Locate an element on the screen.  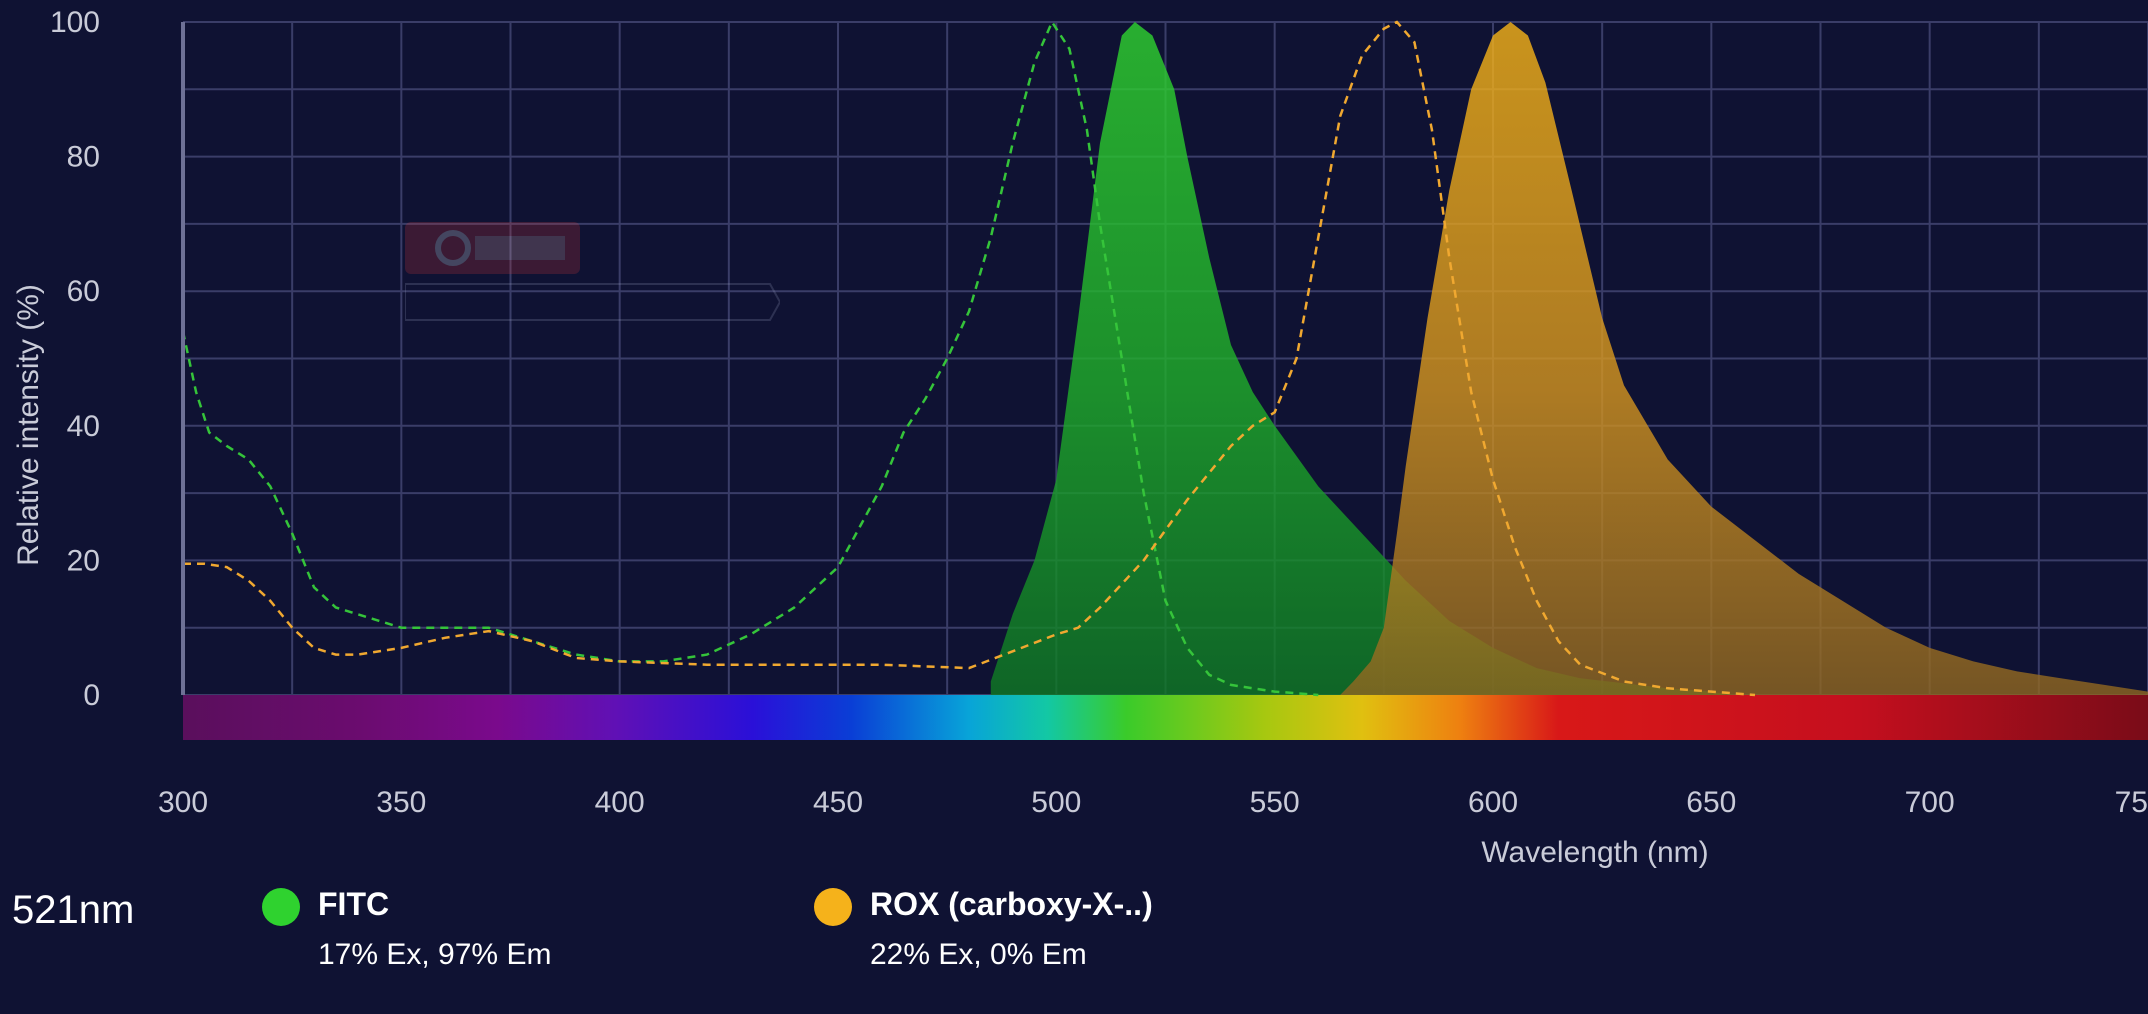
legend-item-values: 17% Ex, 97% Em is located at coordinates (435, 954).